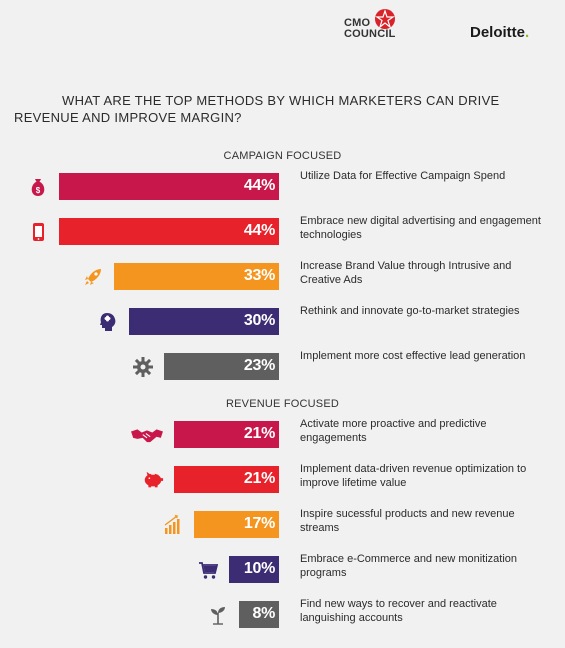 The width and height of the screenshot is (565, 648). What do you see at coordinates (108, 322) in the screenshot?
I see `brain-head-icon` at bounding box center [108, 322].